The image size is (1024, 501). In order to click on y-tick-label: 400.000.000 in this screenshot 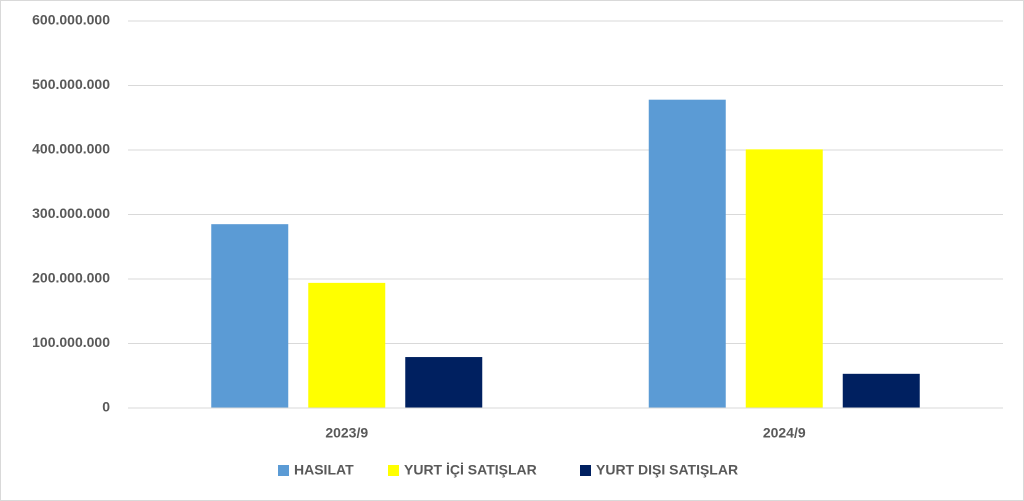, I will do `click(71, 149)`.